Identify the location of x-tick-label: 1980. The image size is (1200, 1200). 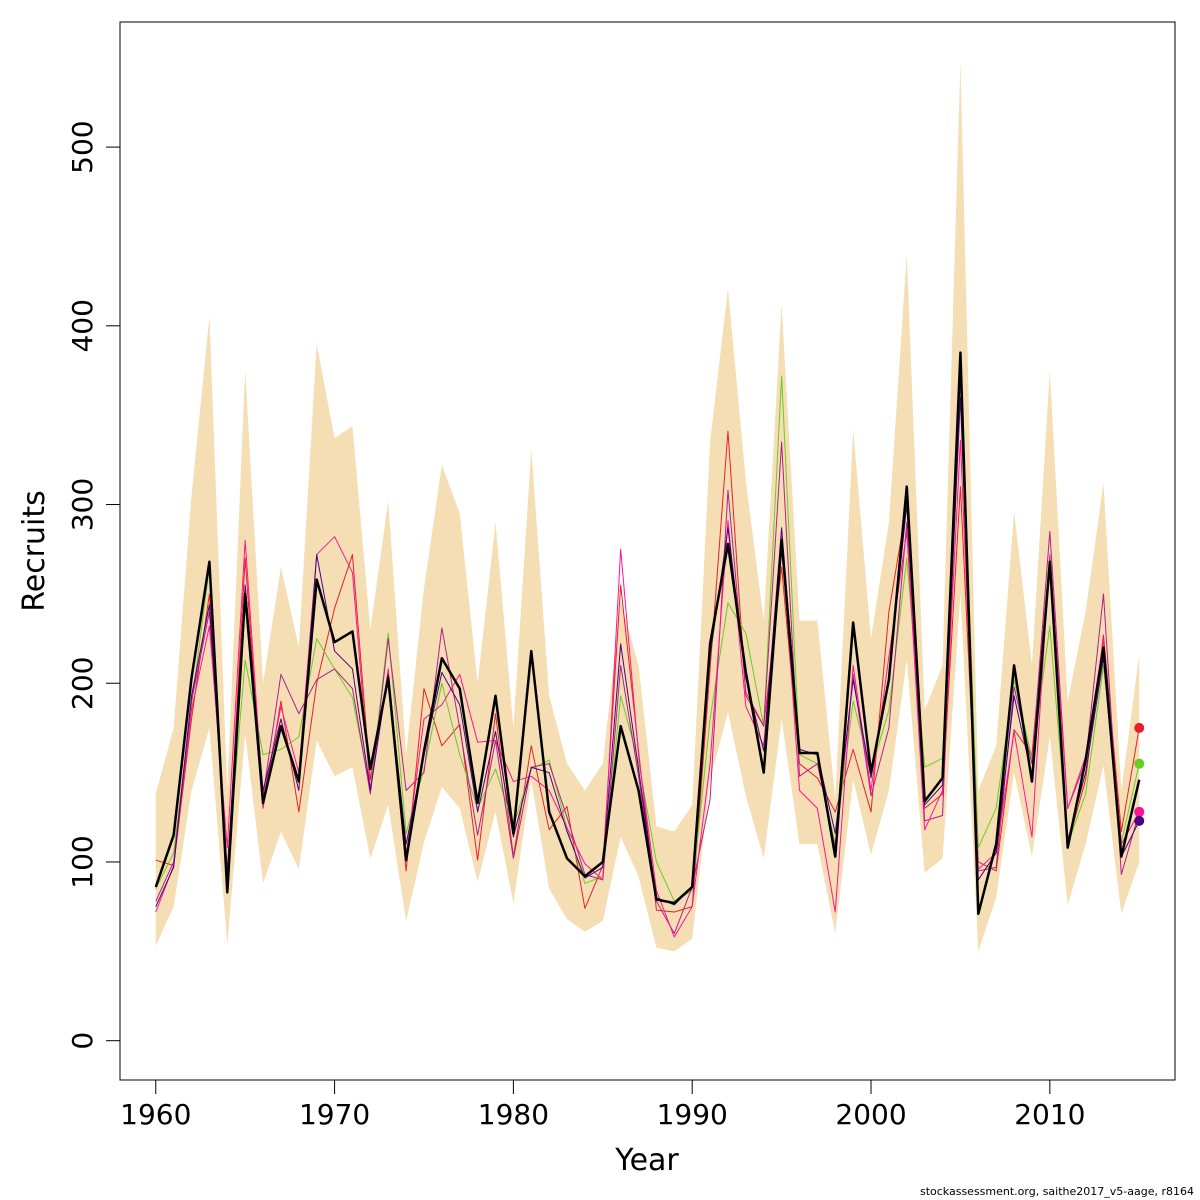
(513, 1114).